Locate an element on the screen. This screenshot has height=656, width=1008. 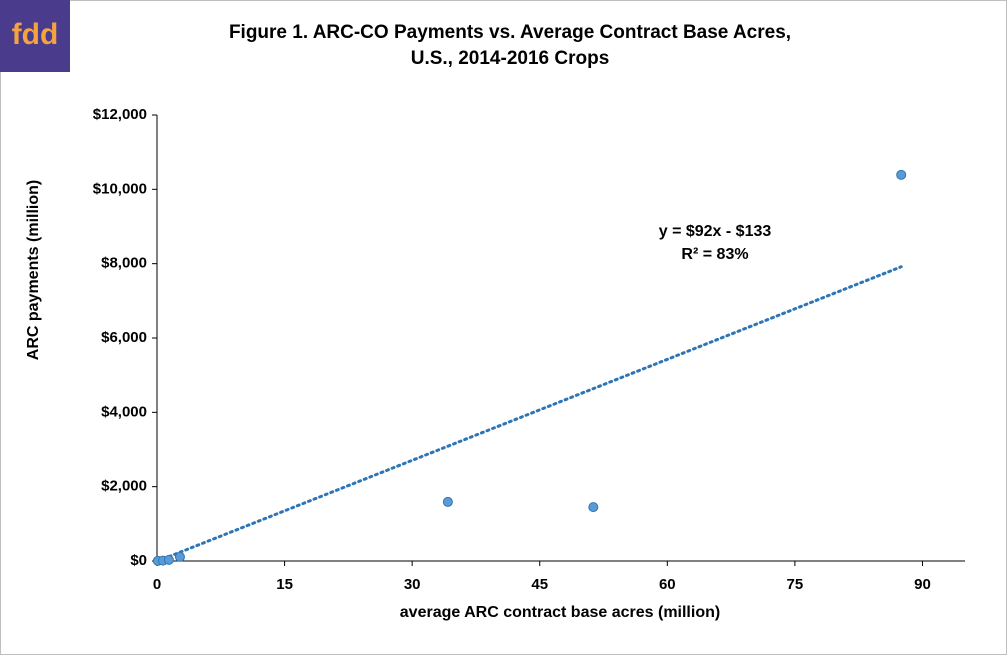
y-tick-label: $4,000 is located at coordinates (124, 411).